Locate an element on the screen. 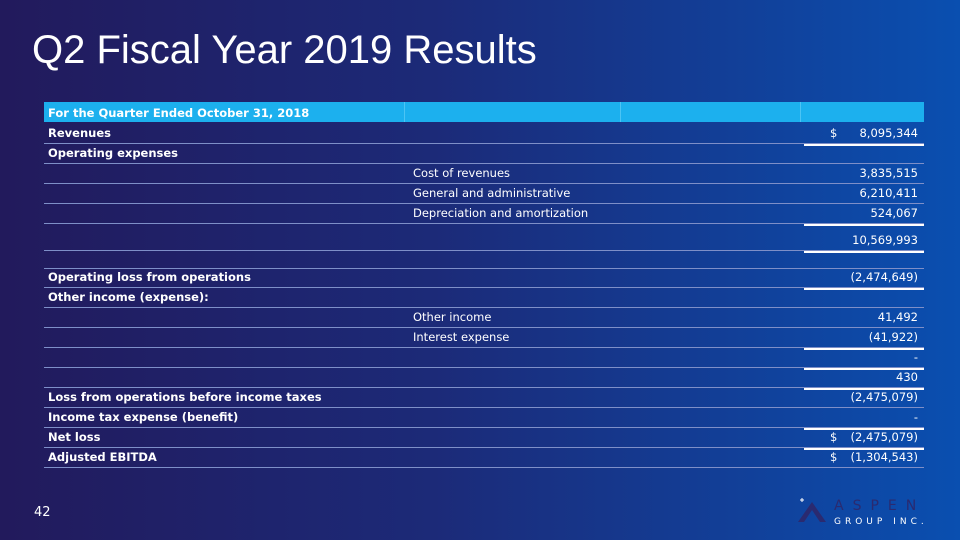 This screenshot has height=540, width=960. table-row: Operating expenses is located at coordinates (484, 153).